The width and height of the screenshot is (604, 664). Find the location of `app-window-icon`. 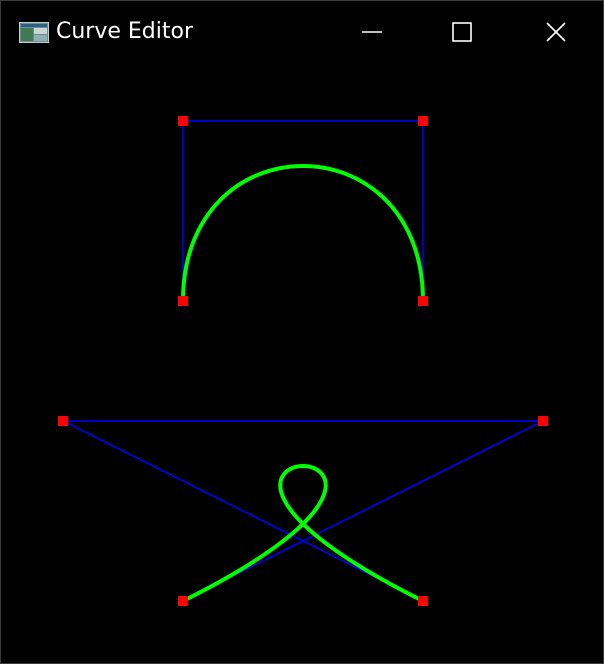

app-window-icon is located at coordinates (34, 32).